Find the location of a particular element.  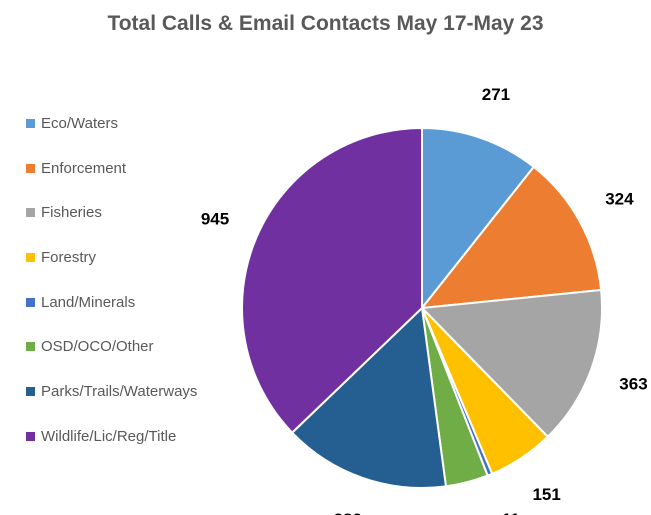

legend-item: Wildlife/Lic/Reg/Title is located at coordinates (111, 449).